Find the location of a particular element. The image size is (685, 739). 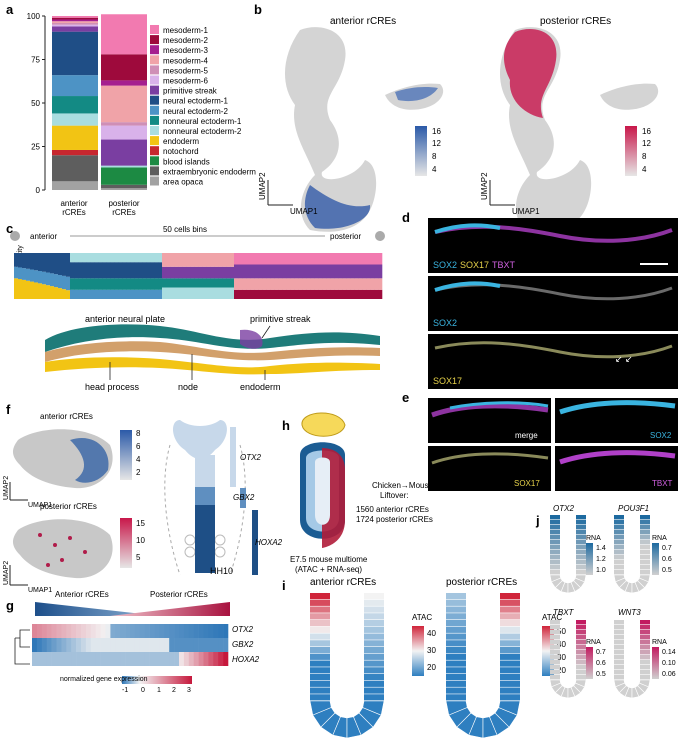

embryo-schematic is located at coordinates (212, 349).